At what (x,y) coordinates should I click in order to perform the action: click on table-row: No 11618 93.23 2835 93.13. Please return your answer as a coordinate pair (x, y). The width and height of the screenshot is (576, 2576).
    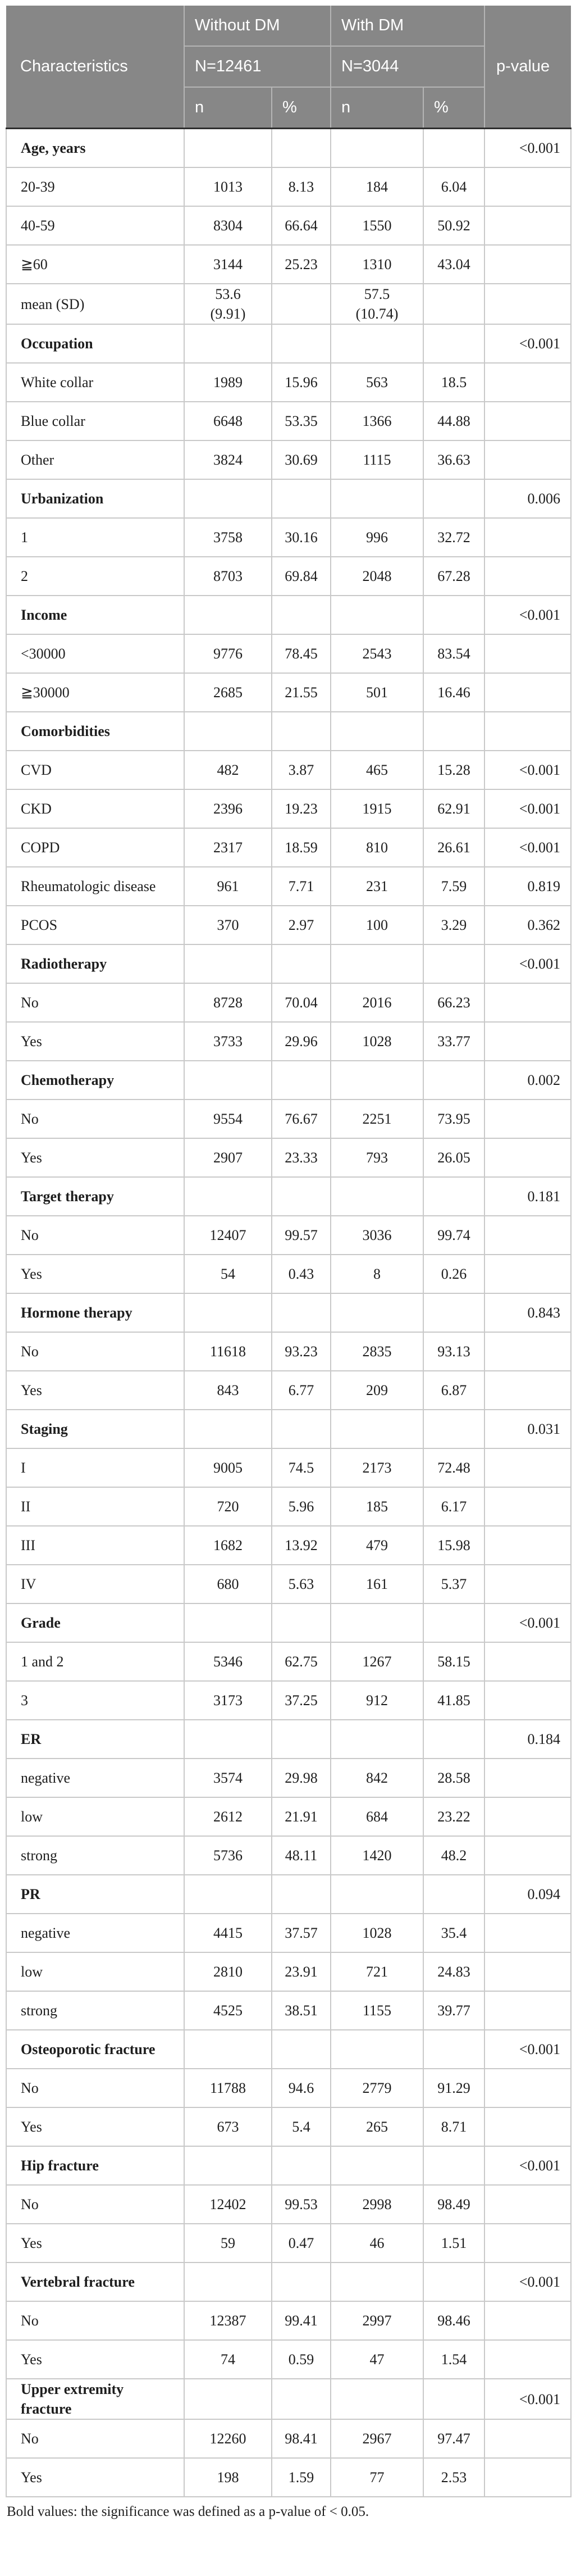
    Looking at the image, I should click on (289, 1352).